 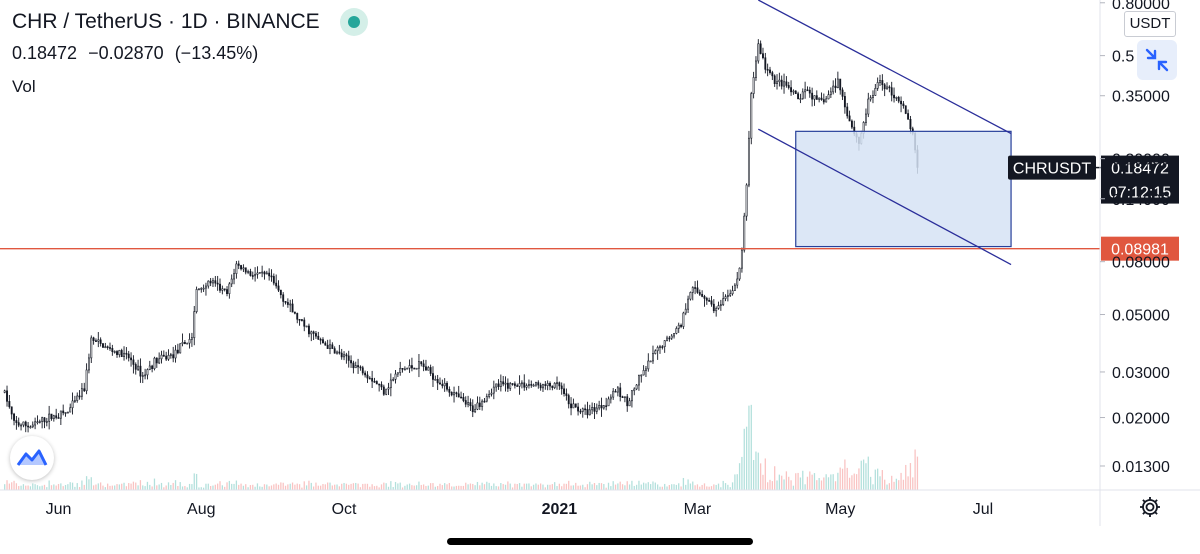 I want to click on target-zone-rectangle, so click(x=903, y=189).